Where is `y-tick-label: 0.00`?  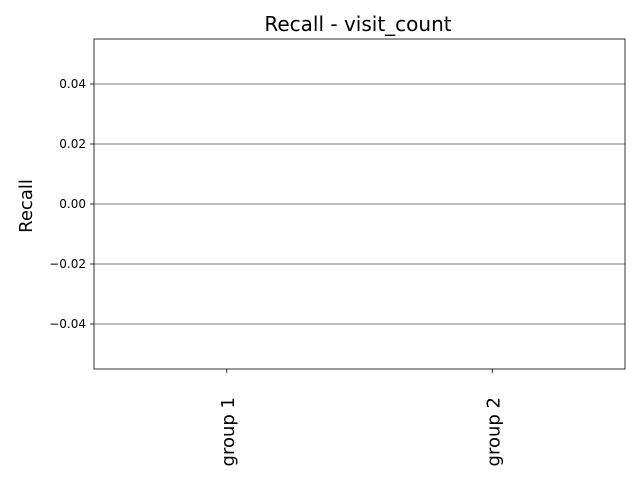 y-tick-label: 0.00 is located at coordinates (72, 204).